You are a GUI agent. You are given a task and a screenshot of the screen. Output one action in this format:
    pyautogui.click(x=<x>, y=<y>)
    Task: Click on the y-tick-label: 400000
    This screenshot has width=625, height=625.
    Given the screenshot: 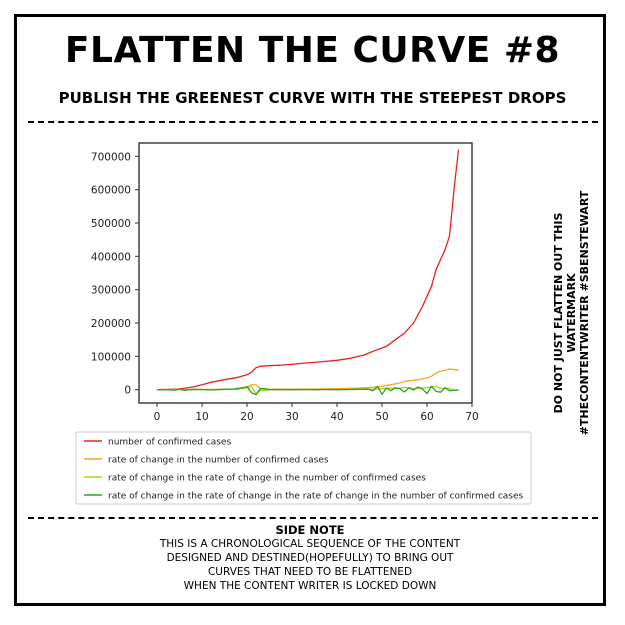 What is the action you would take?
    pyautogui.click(x=111, y=257)
    